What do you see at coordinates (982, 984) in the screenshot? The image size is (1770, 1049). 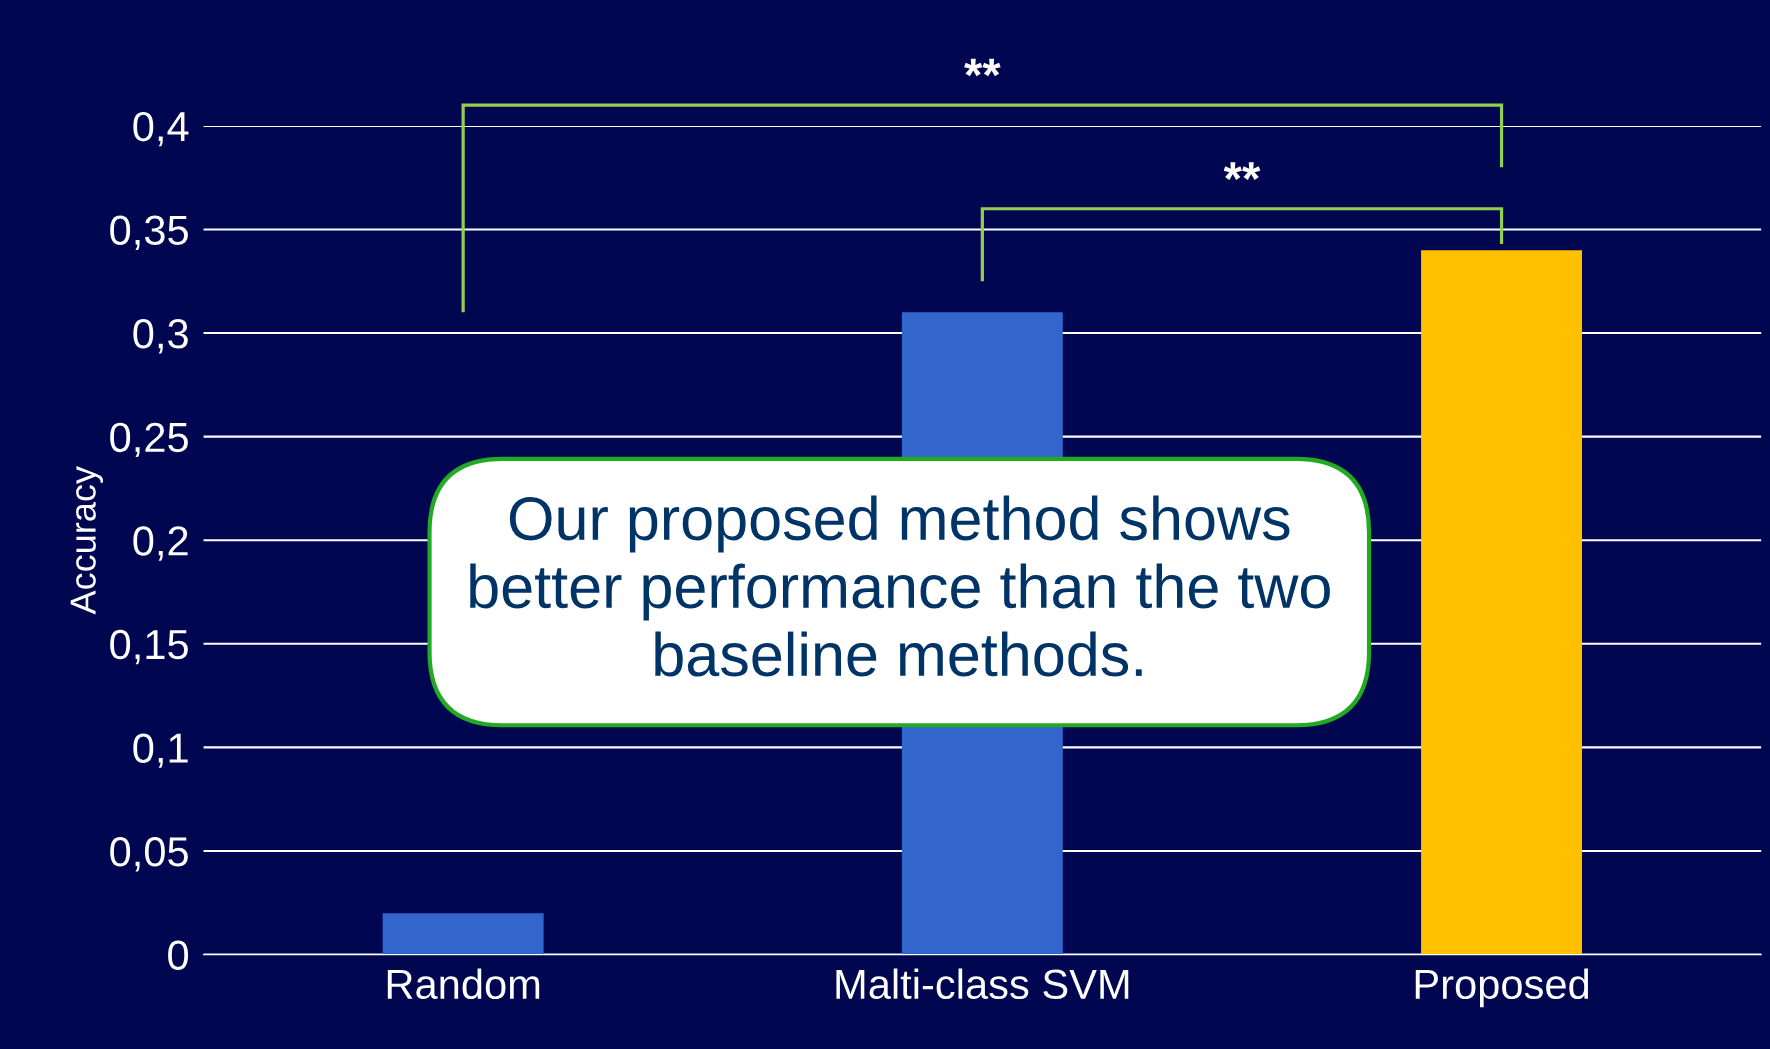 I see `x-tick-label: Malti-class SVM` at bounding box center [982, 984].